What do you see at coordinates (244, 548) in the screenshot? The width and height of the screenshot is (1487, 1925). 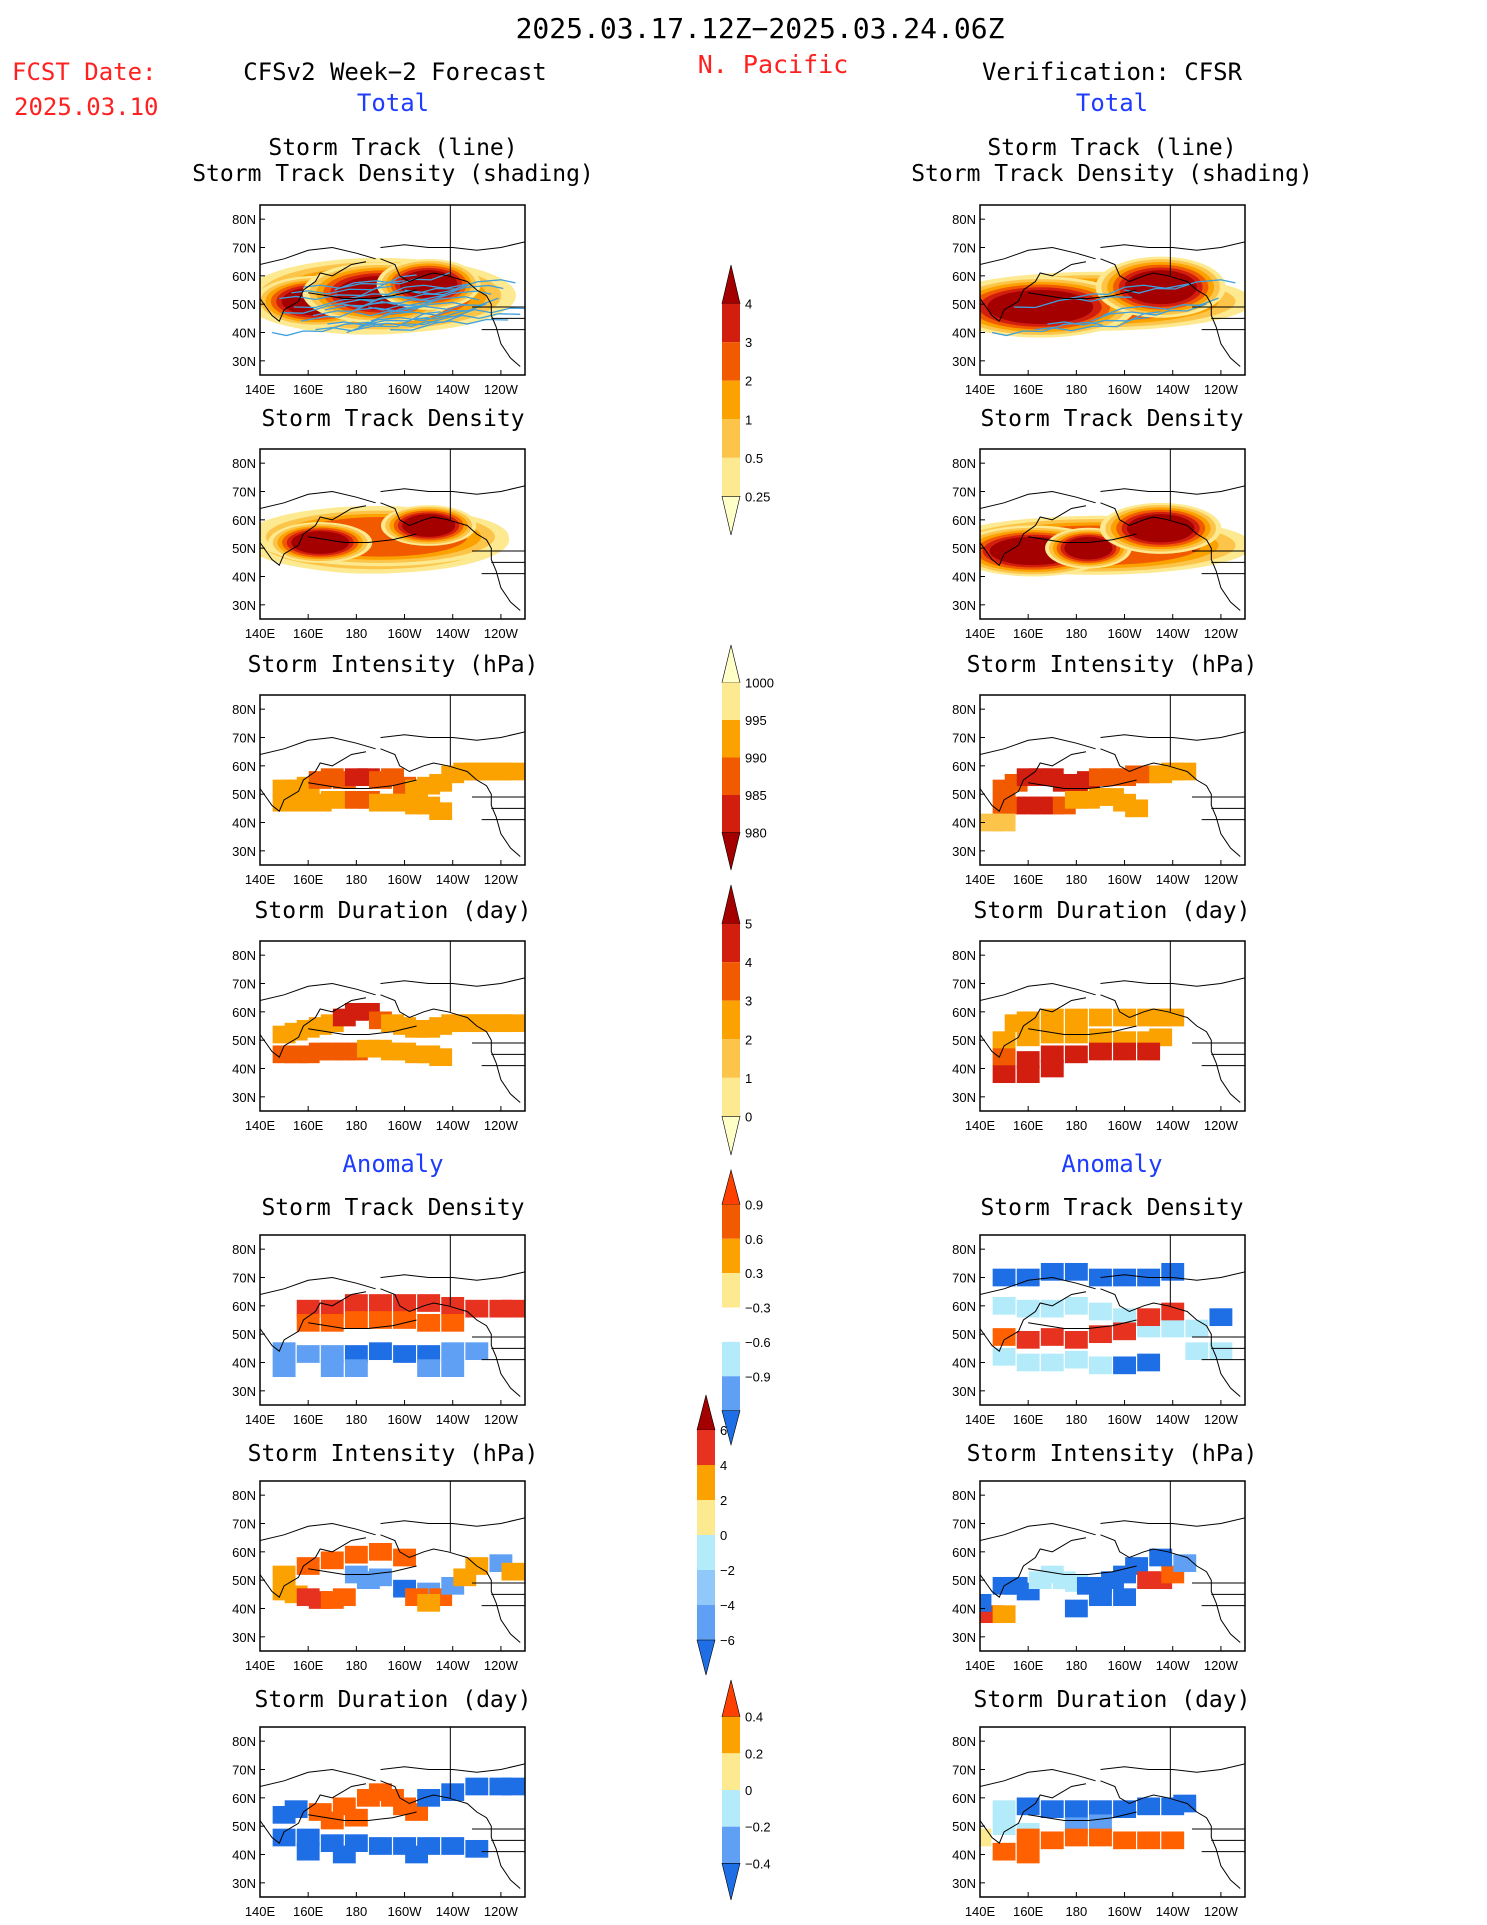 I see `lat-tick-label: 50N` at bounding box center [244, 548].